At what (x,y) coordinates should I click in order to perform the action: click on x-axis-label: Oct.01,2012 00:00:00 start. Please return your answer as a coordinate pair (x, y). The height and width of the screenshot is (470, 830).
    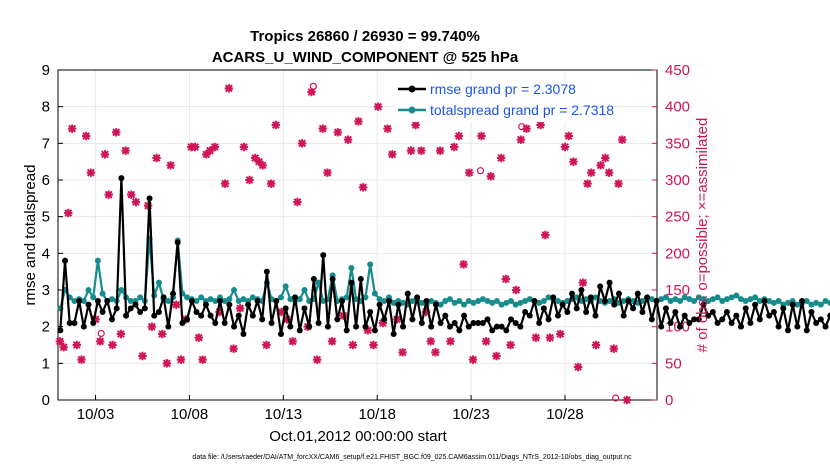
    Looking at the image, I should click on (358, 436).